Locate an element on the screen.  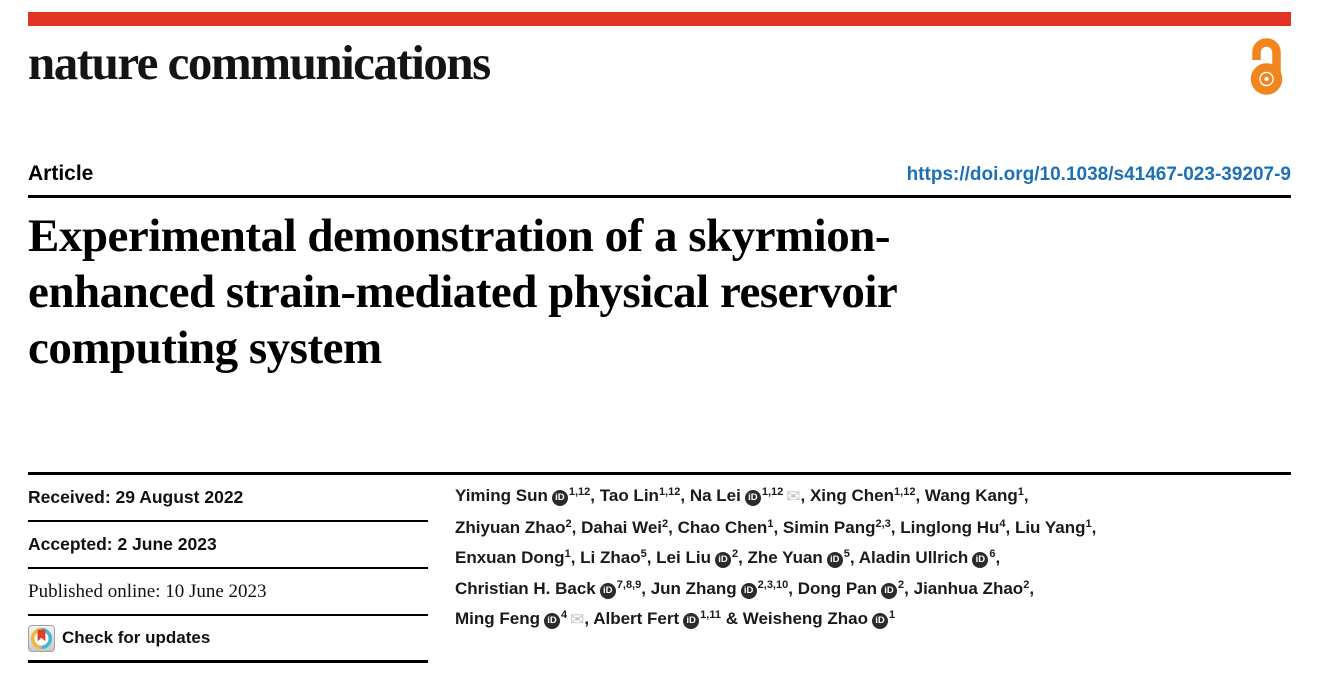
author-name: Jun Zhang iD 2,3,10 is located at coordinates (719, 588).